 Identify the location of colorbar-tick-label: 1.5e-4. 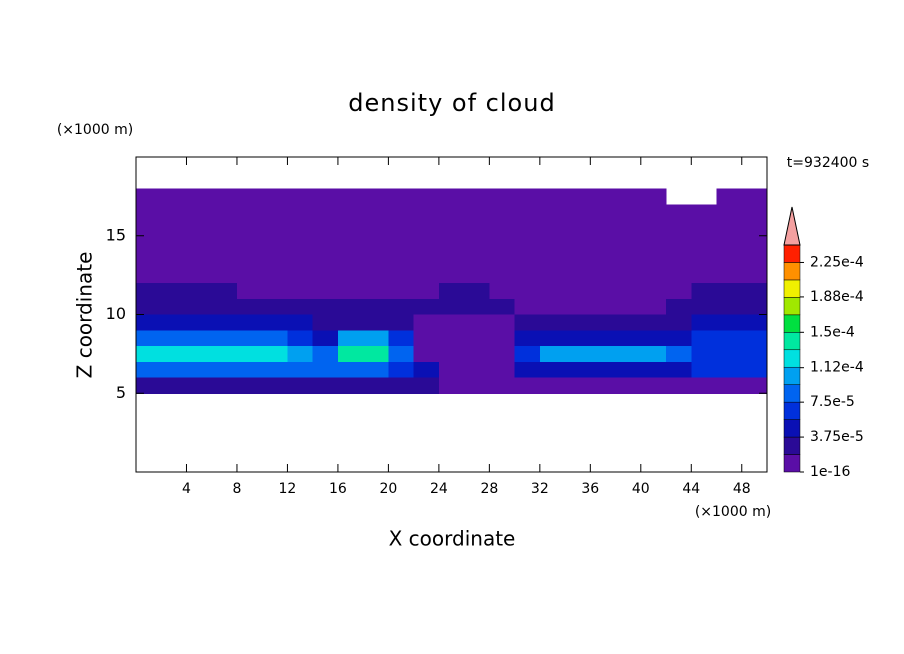
(832, 332).